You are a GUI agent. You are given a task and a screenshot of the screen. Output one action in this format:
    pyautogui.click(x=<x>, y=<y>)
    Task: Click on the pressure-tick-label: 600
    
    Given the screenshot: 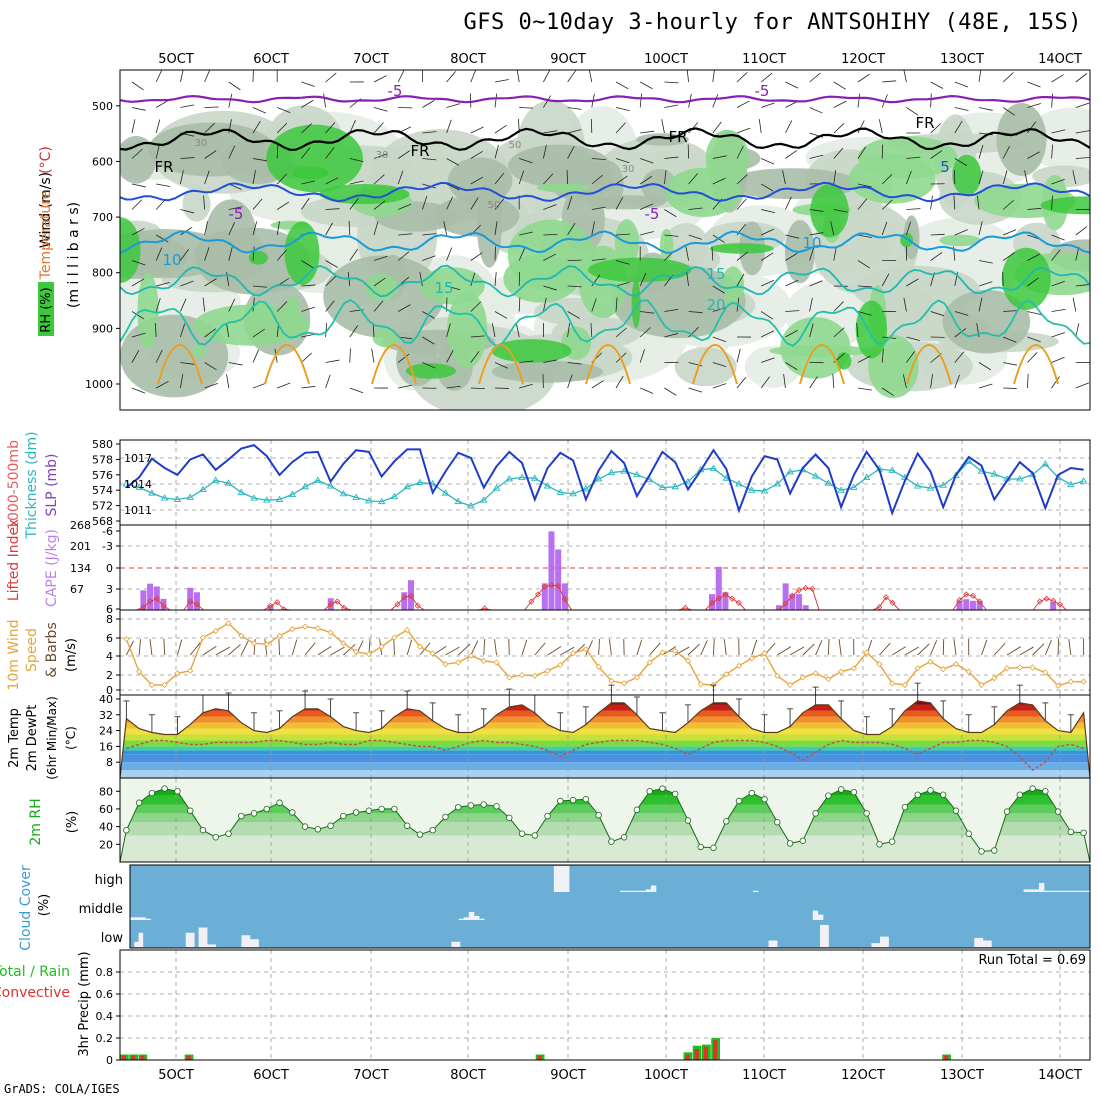 What is the action you would take?
    pyautogui.click(x=102, y=161)
    